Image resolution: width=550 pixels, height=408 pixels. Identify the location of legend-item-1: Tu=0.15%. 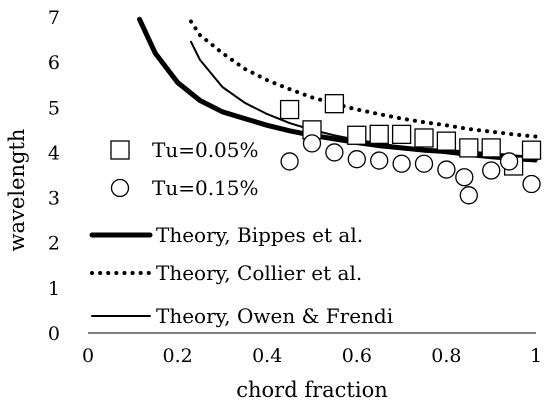
(184, 188).